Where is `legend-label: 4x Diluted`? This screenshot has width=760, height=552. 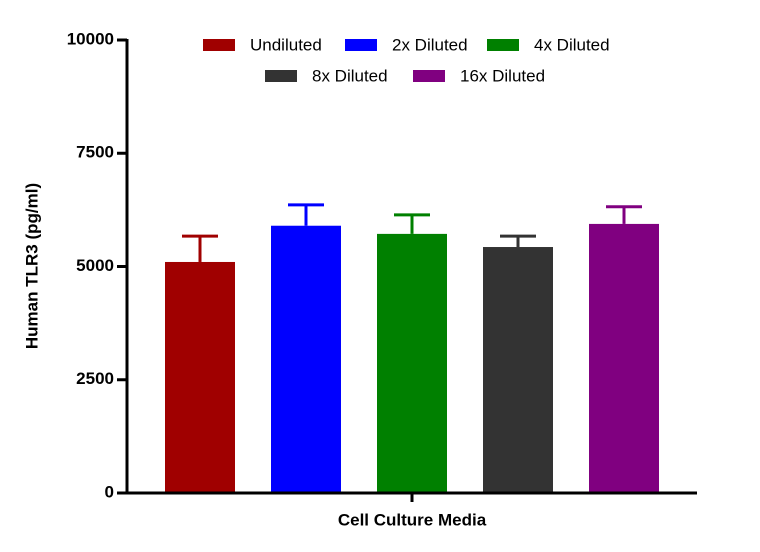
legend-label: 4x Diluted is located at coordinates (572, 44).